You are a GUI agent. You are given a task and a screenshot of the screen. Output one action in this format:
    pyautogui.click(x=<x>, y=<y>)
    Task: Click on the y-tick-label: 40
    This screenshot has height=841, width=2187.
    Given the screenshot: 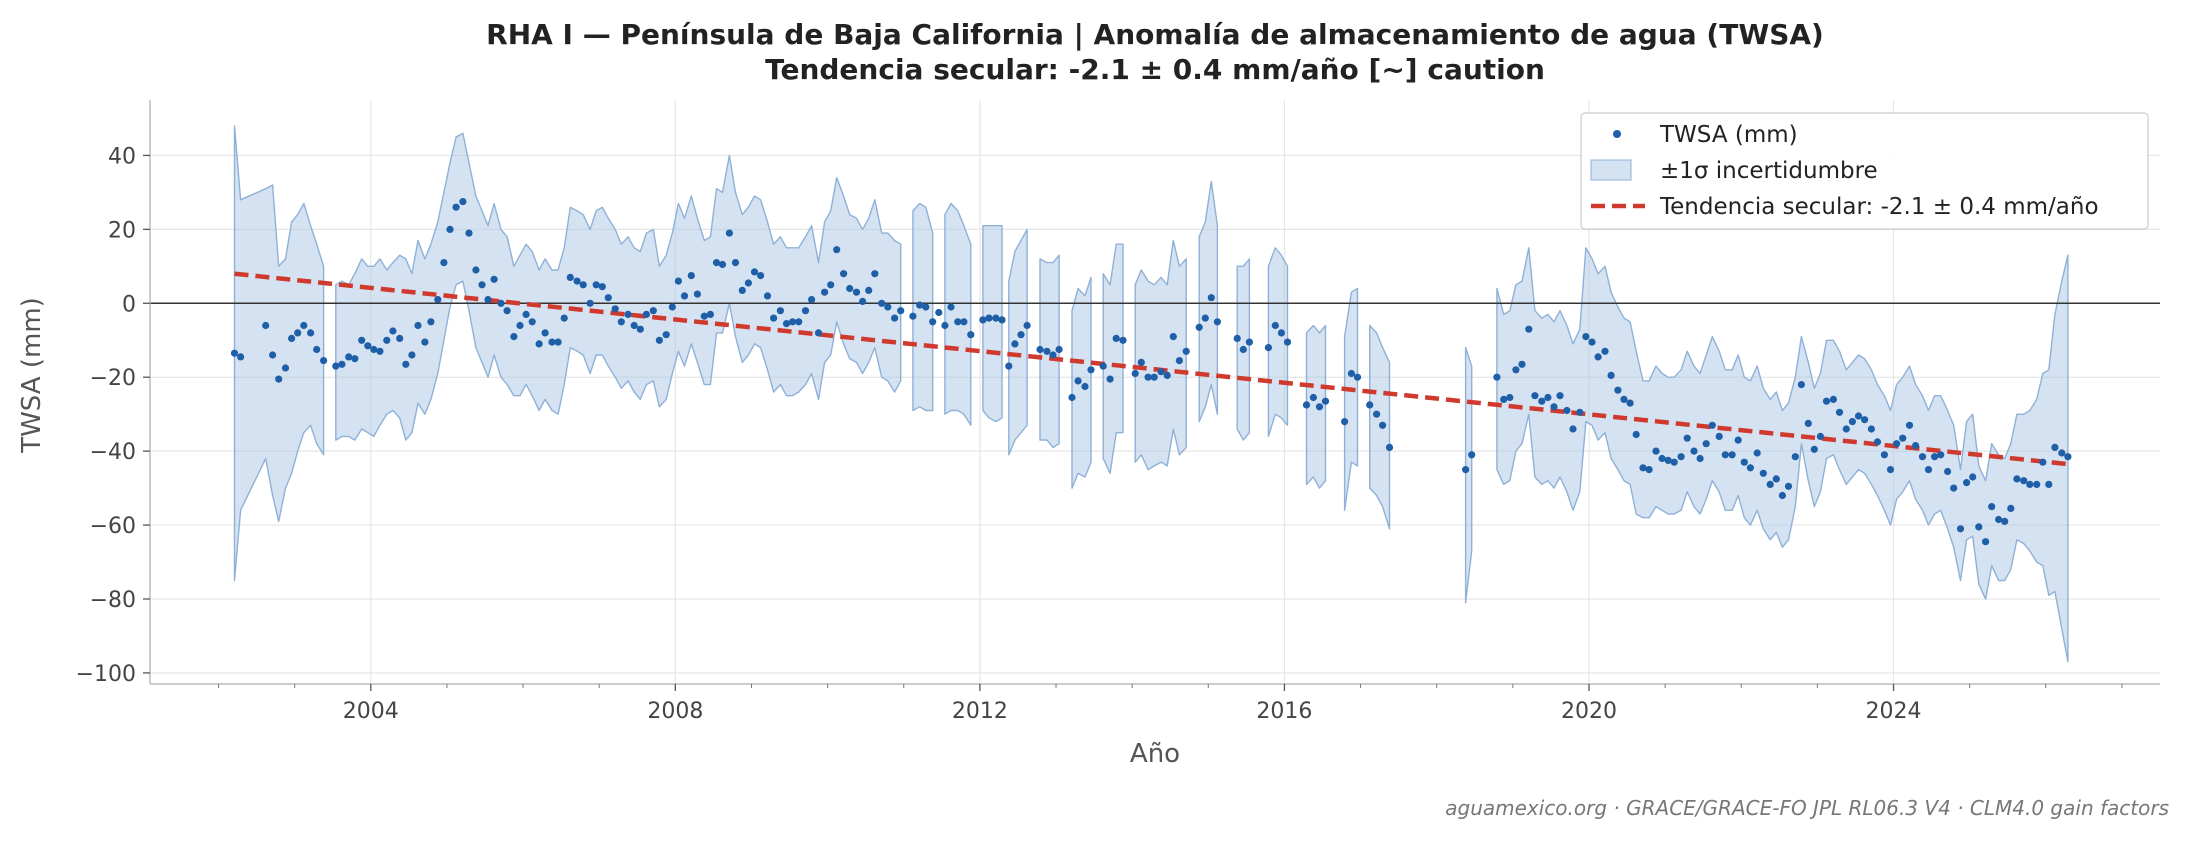 What is the action you would take?
    pyautogui.click(x=122, y=156)
    